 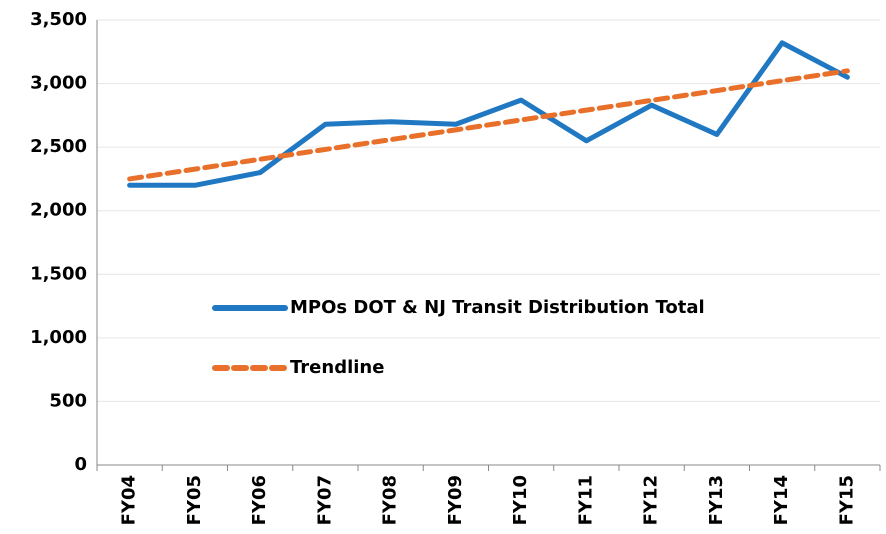 I want to click on y-tick-label: 1,500, so click(x=58, y=273).